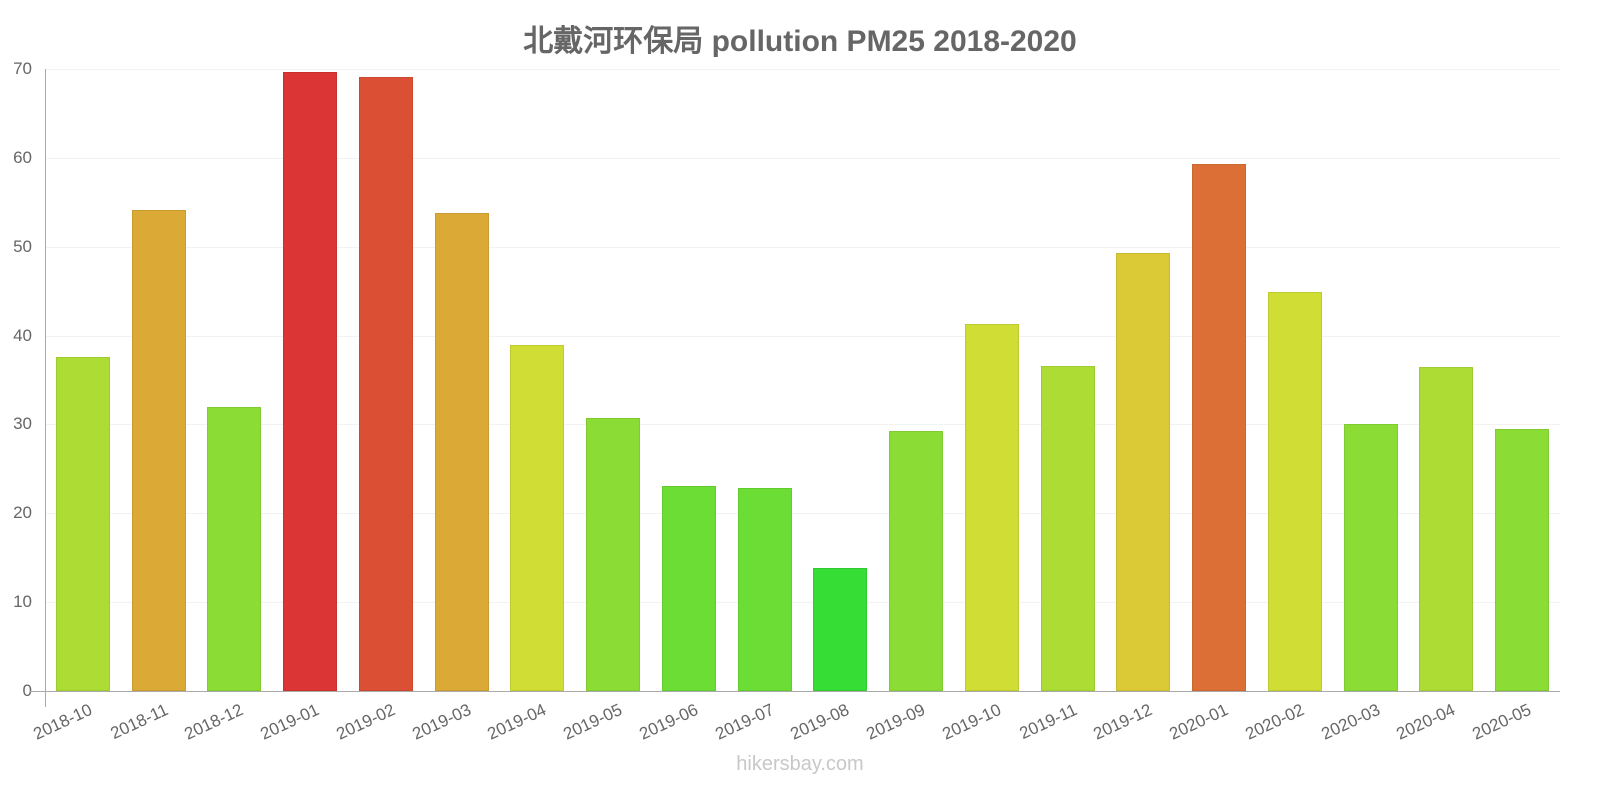 Image resolution: width=1600 pixels, height=800 pixels. Describe the element at coordinates (22, 246) in the screenshot. I see `y-tick-label: 50` at that location.